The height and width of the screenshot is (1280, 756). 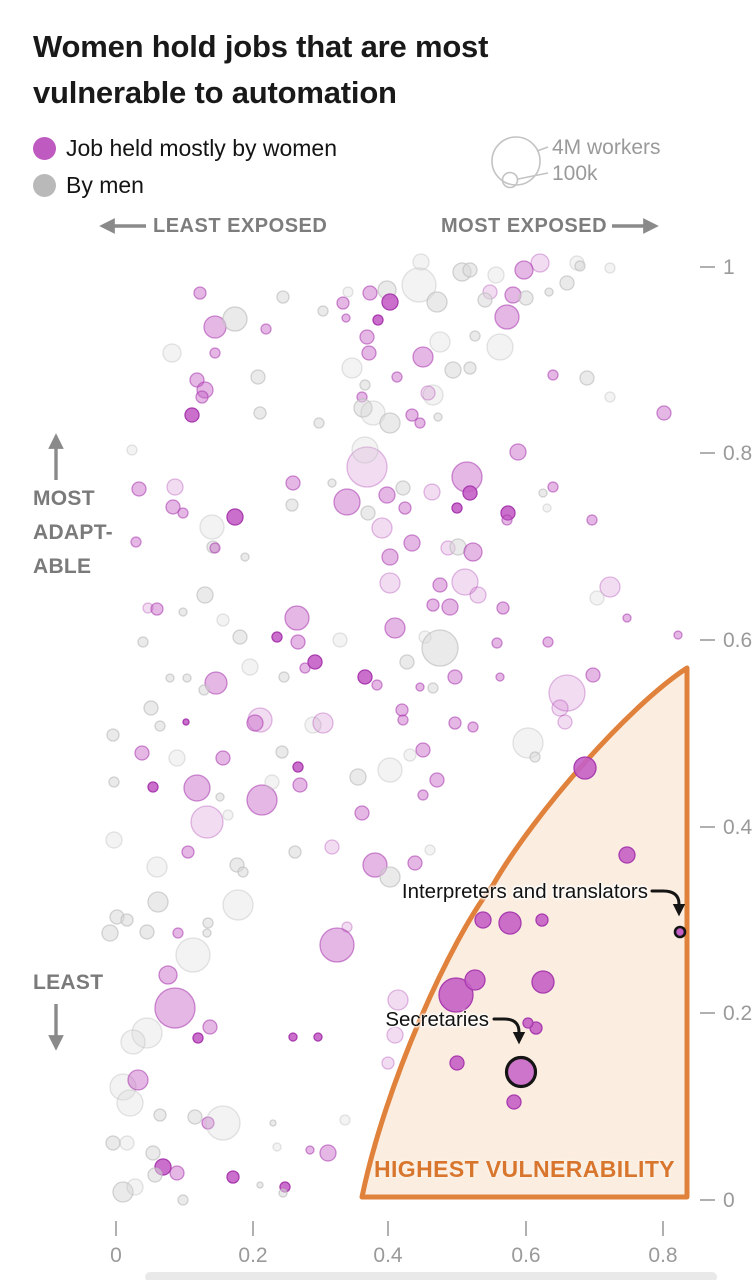 What do you see at coordinates (431, 1276) in the screenshot?
I see `bottom-scrollbar` at bounding box center [431, 1276].